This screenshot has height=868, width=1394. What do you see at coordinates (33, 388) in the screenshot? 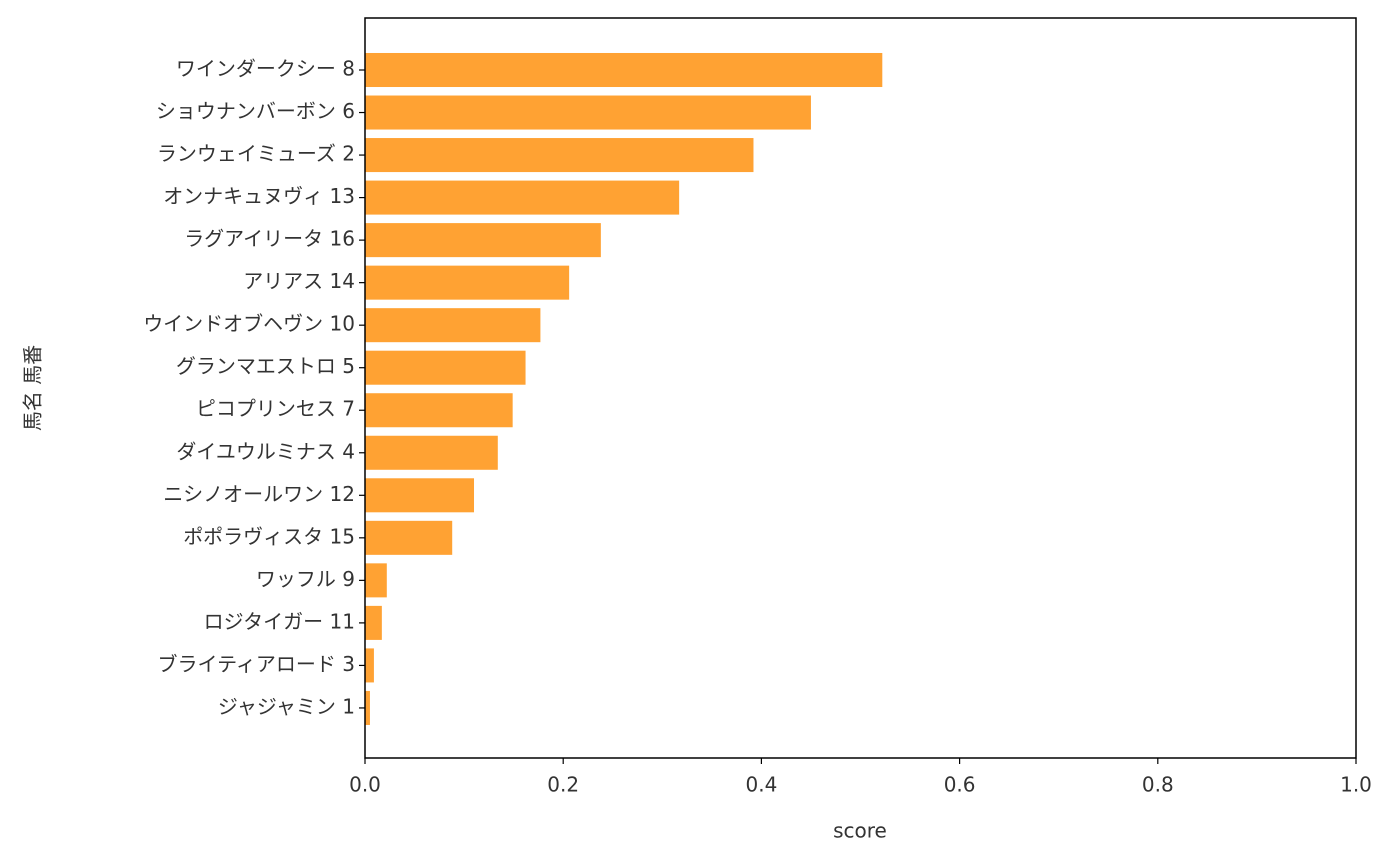
I see `y-axis-label: 馬名 馬番` at bounding box center [33, 388].